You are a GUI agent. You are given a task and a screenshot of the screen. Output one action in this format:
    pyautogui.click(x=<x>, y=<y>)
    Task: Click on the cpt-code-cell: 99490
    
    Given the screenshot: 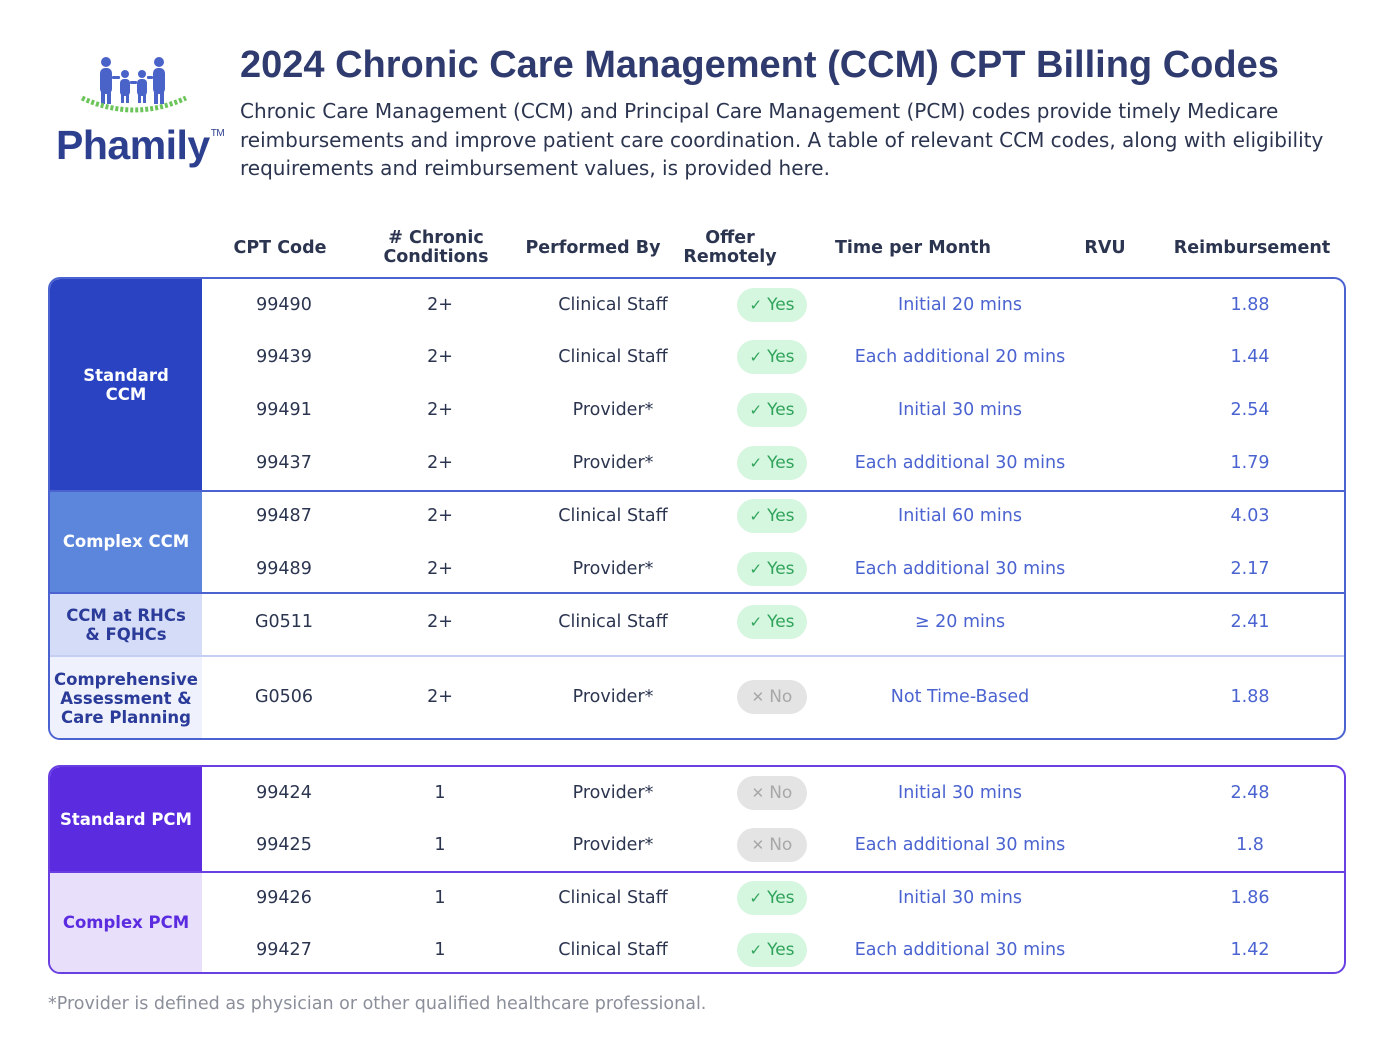 What is the action you would take?
    pyautogui.click(x=284, y=305)
    